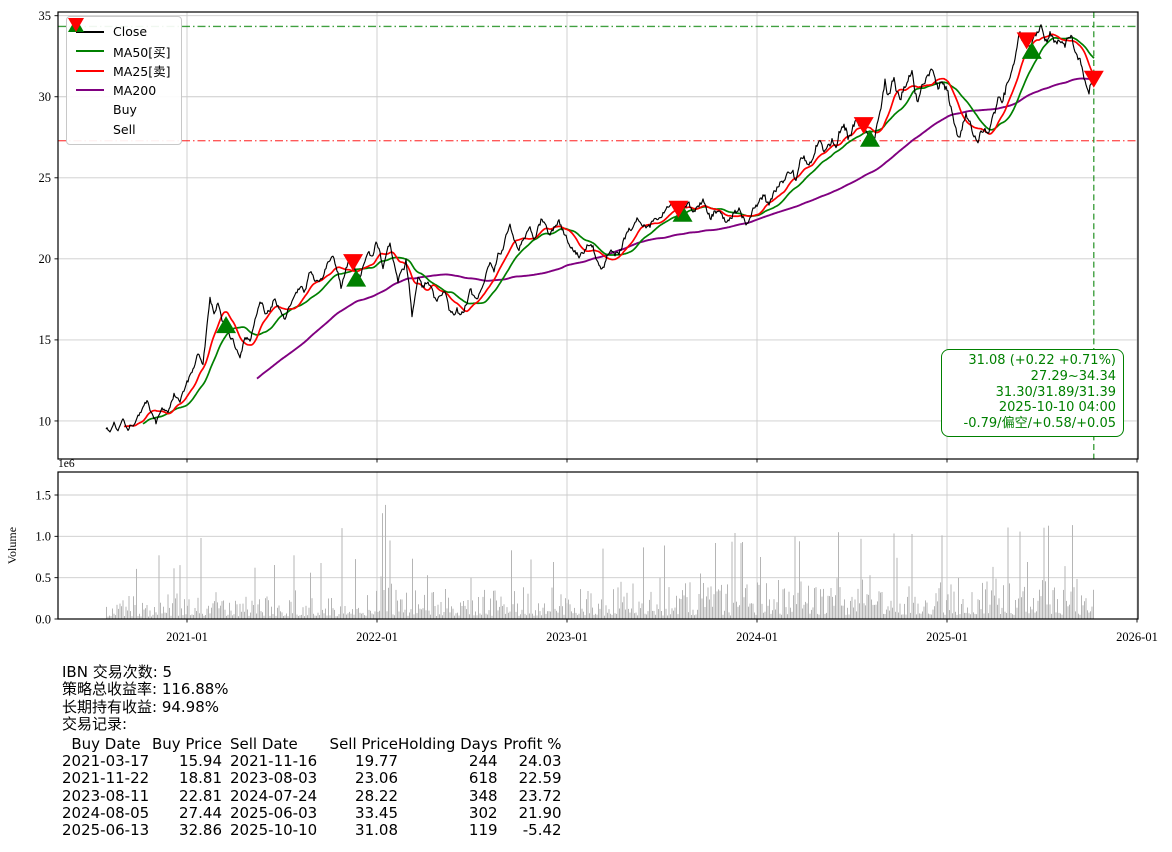 This screenshot has height=852, width=1172. I want to click on price-tick-label: 10, so click(45, 421).